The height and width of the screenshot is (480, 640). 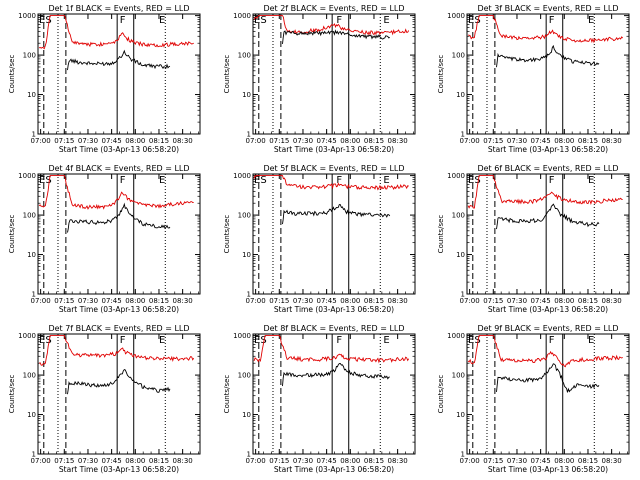 What do you see at coordinates (547, 168) in the screenshot?
I see `chart-title: Det 6f BLACK = Events, RED = LLD` at bounding box center [547, 168].